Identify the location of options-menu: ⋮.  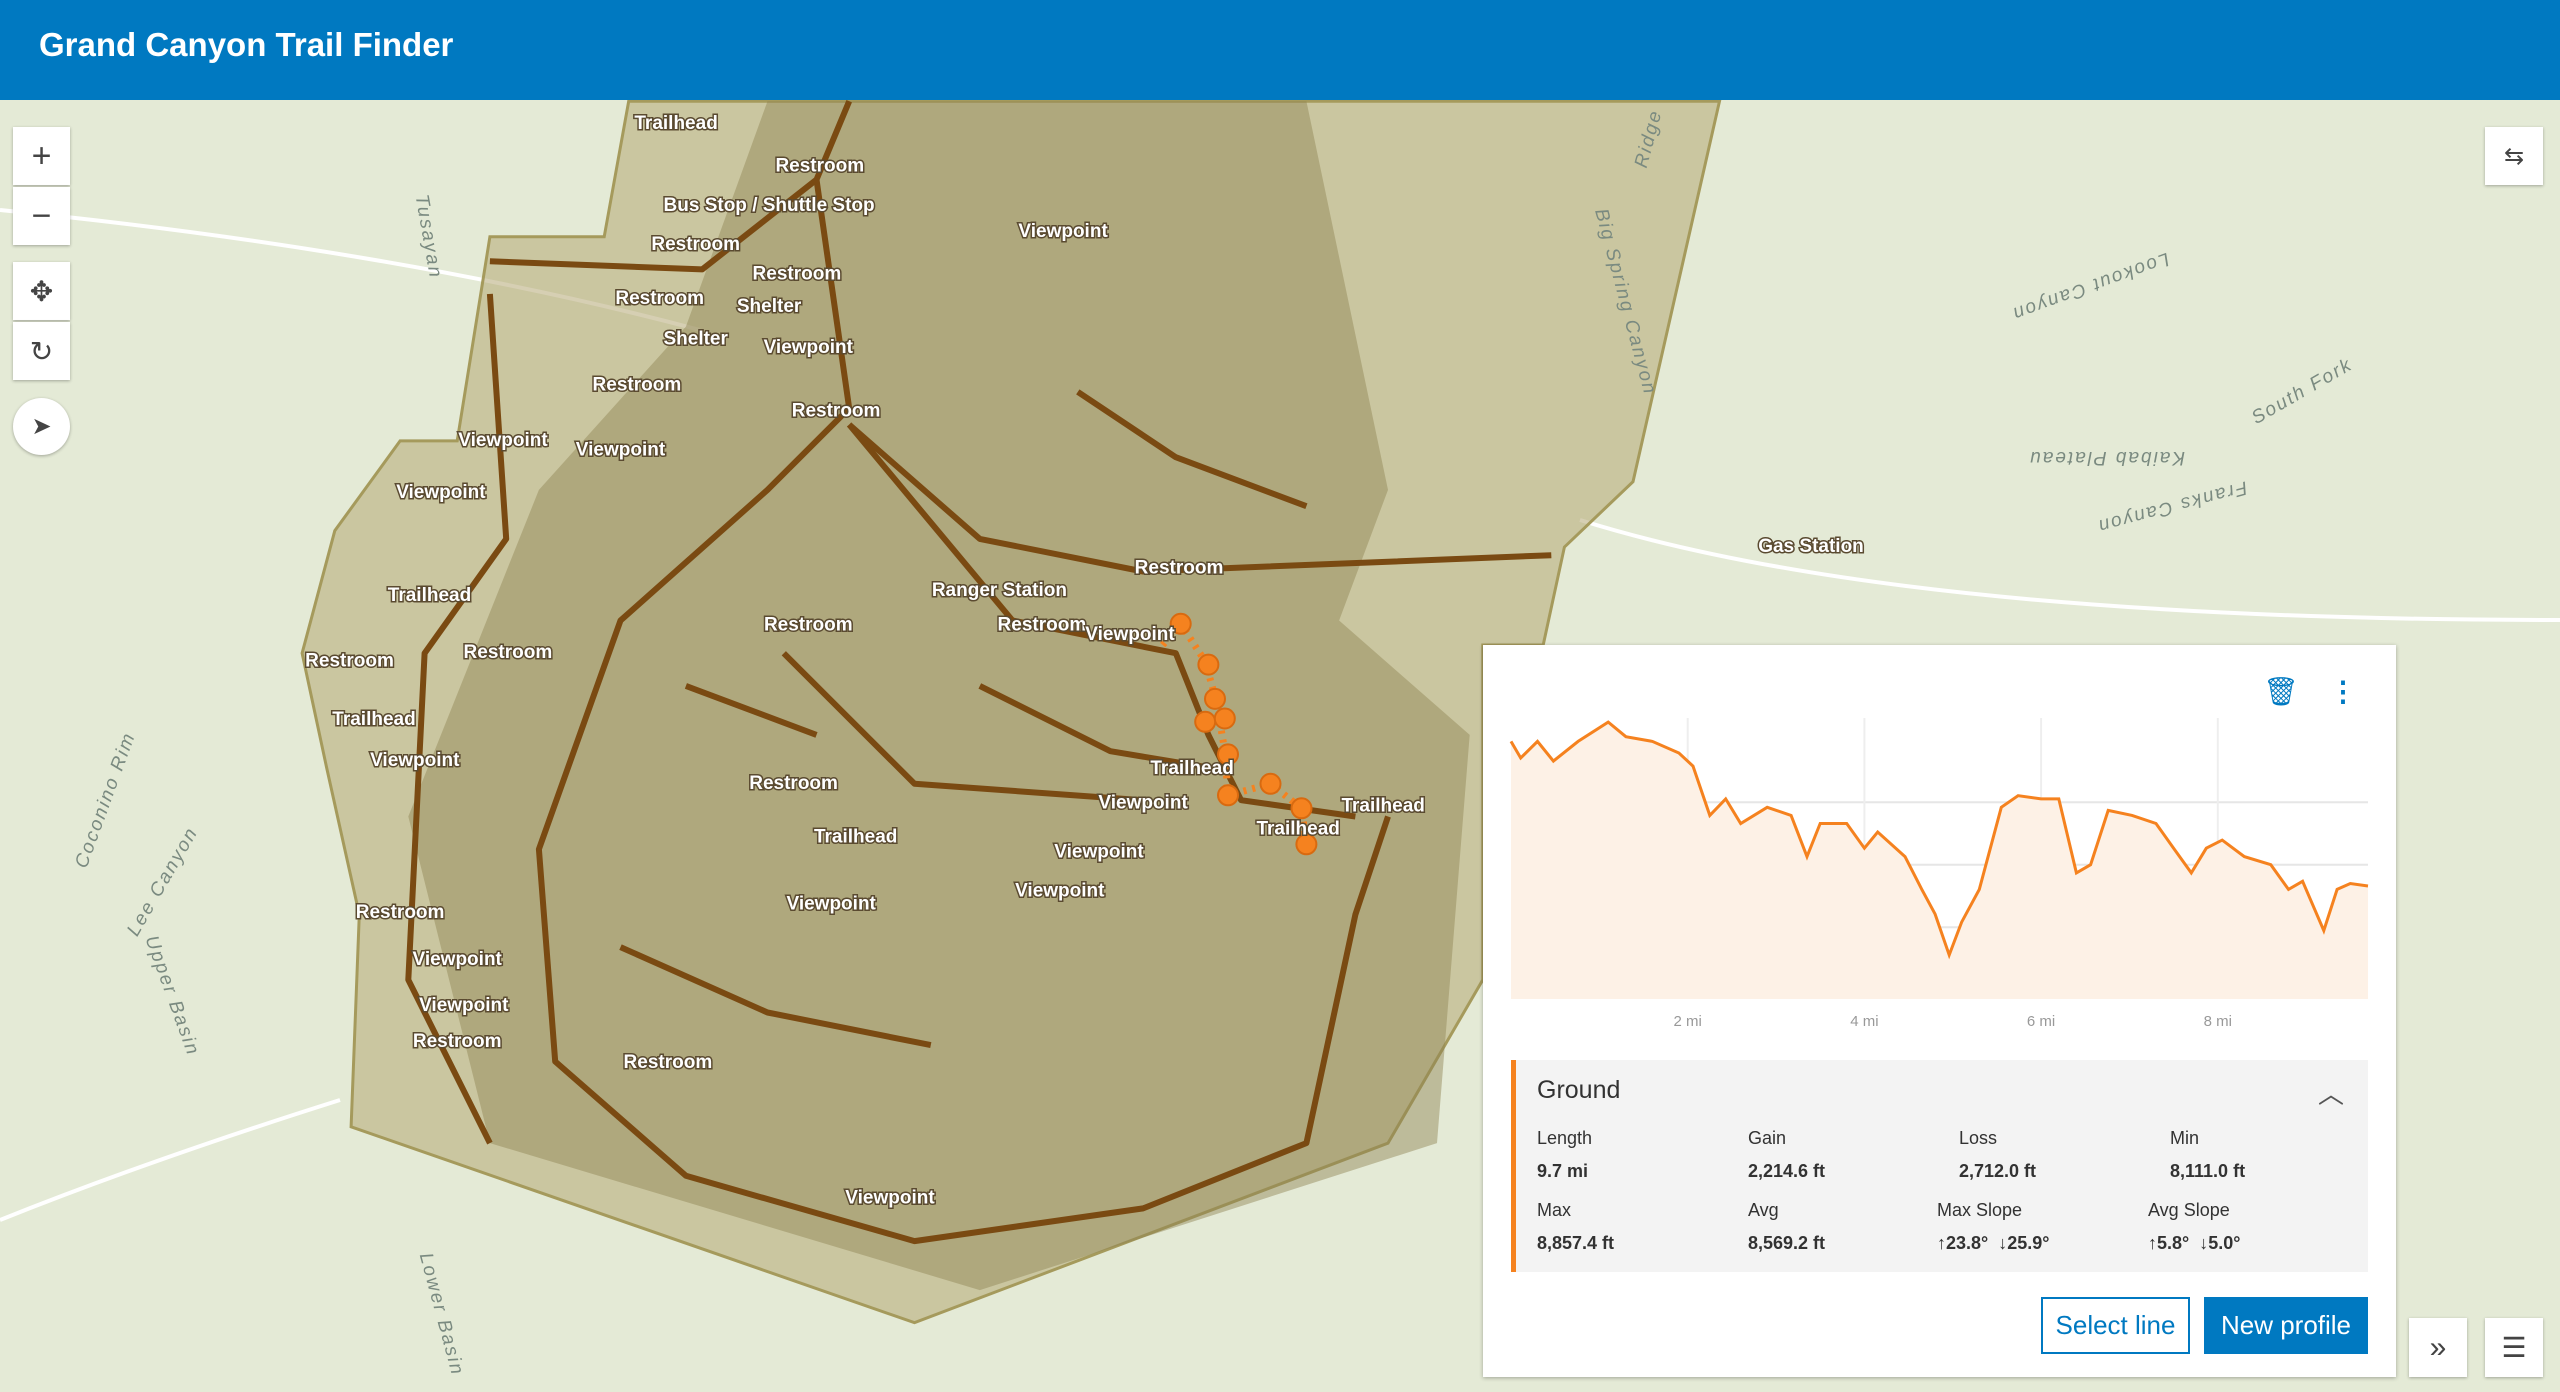
(2343, 691).